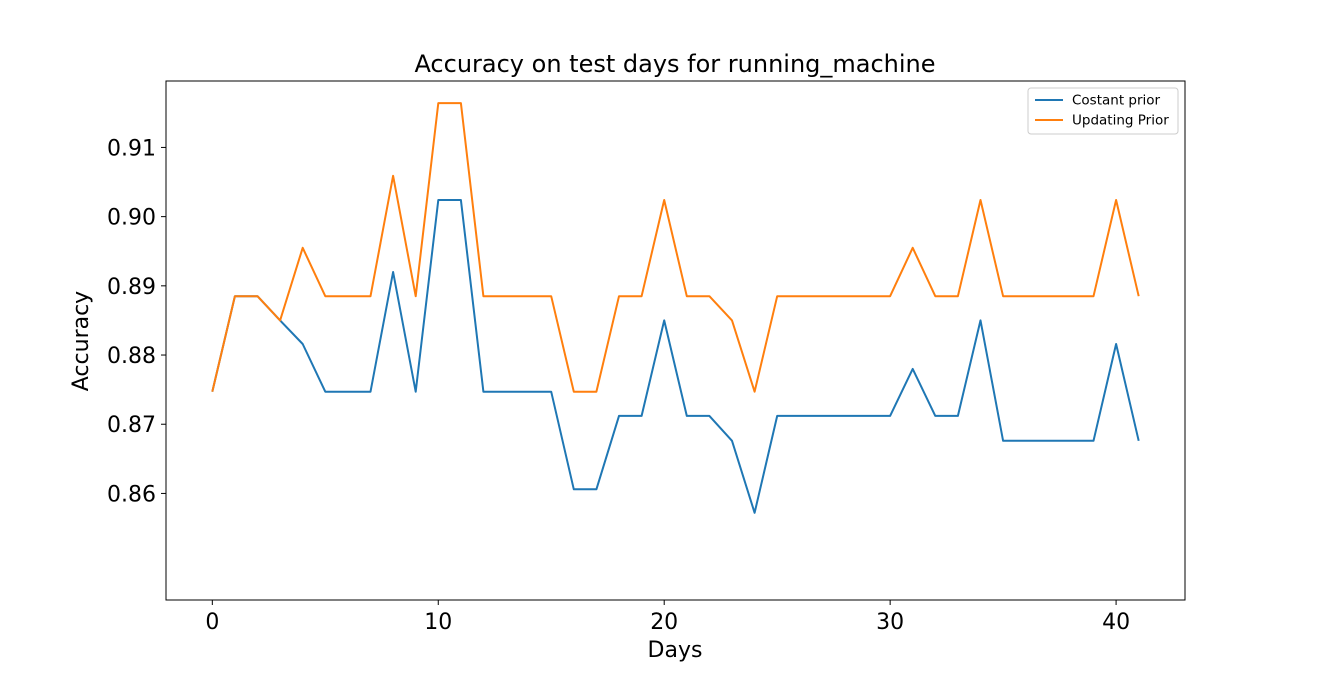  I want to click on y-tick-label: 0.87, so click(131, 425).